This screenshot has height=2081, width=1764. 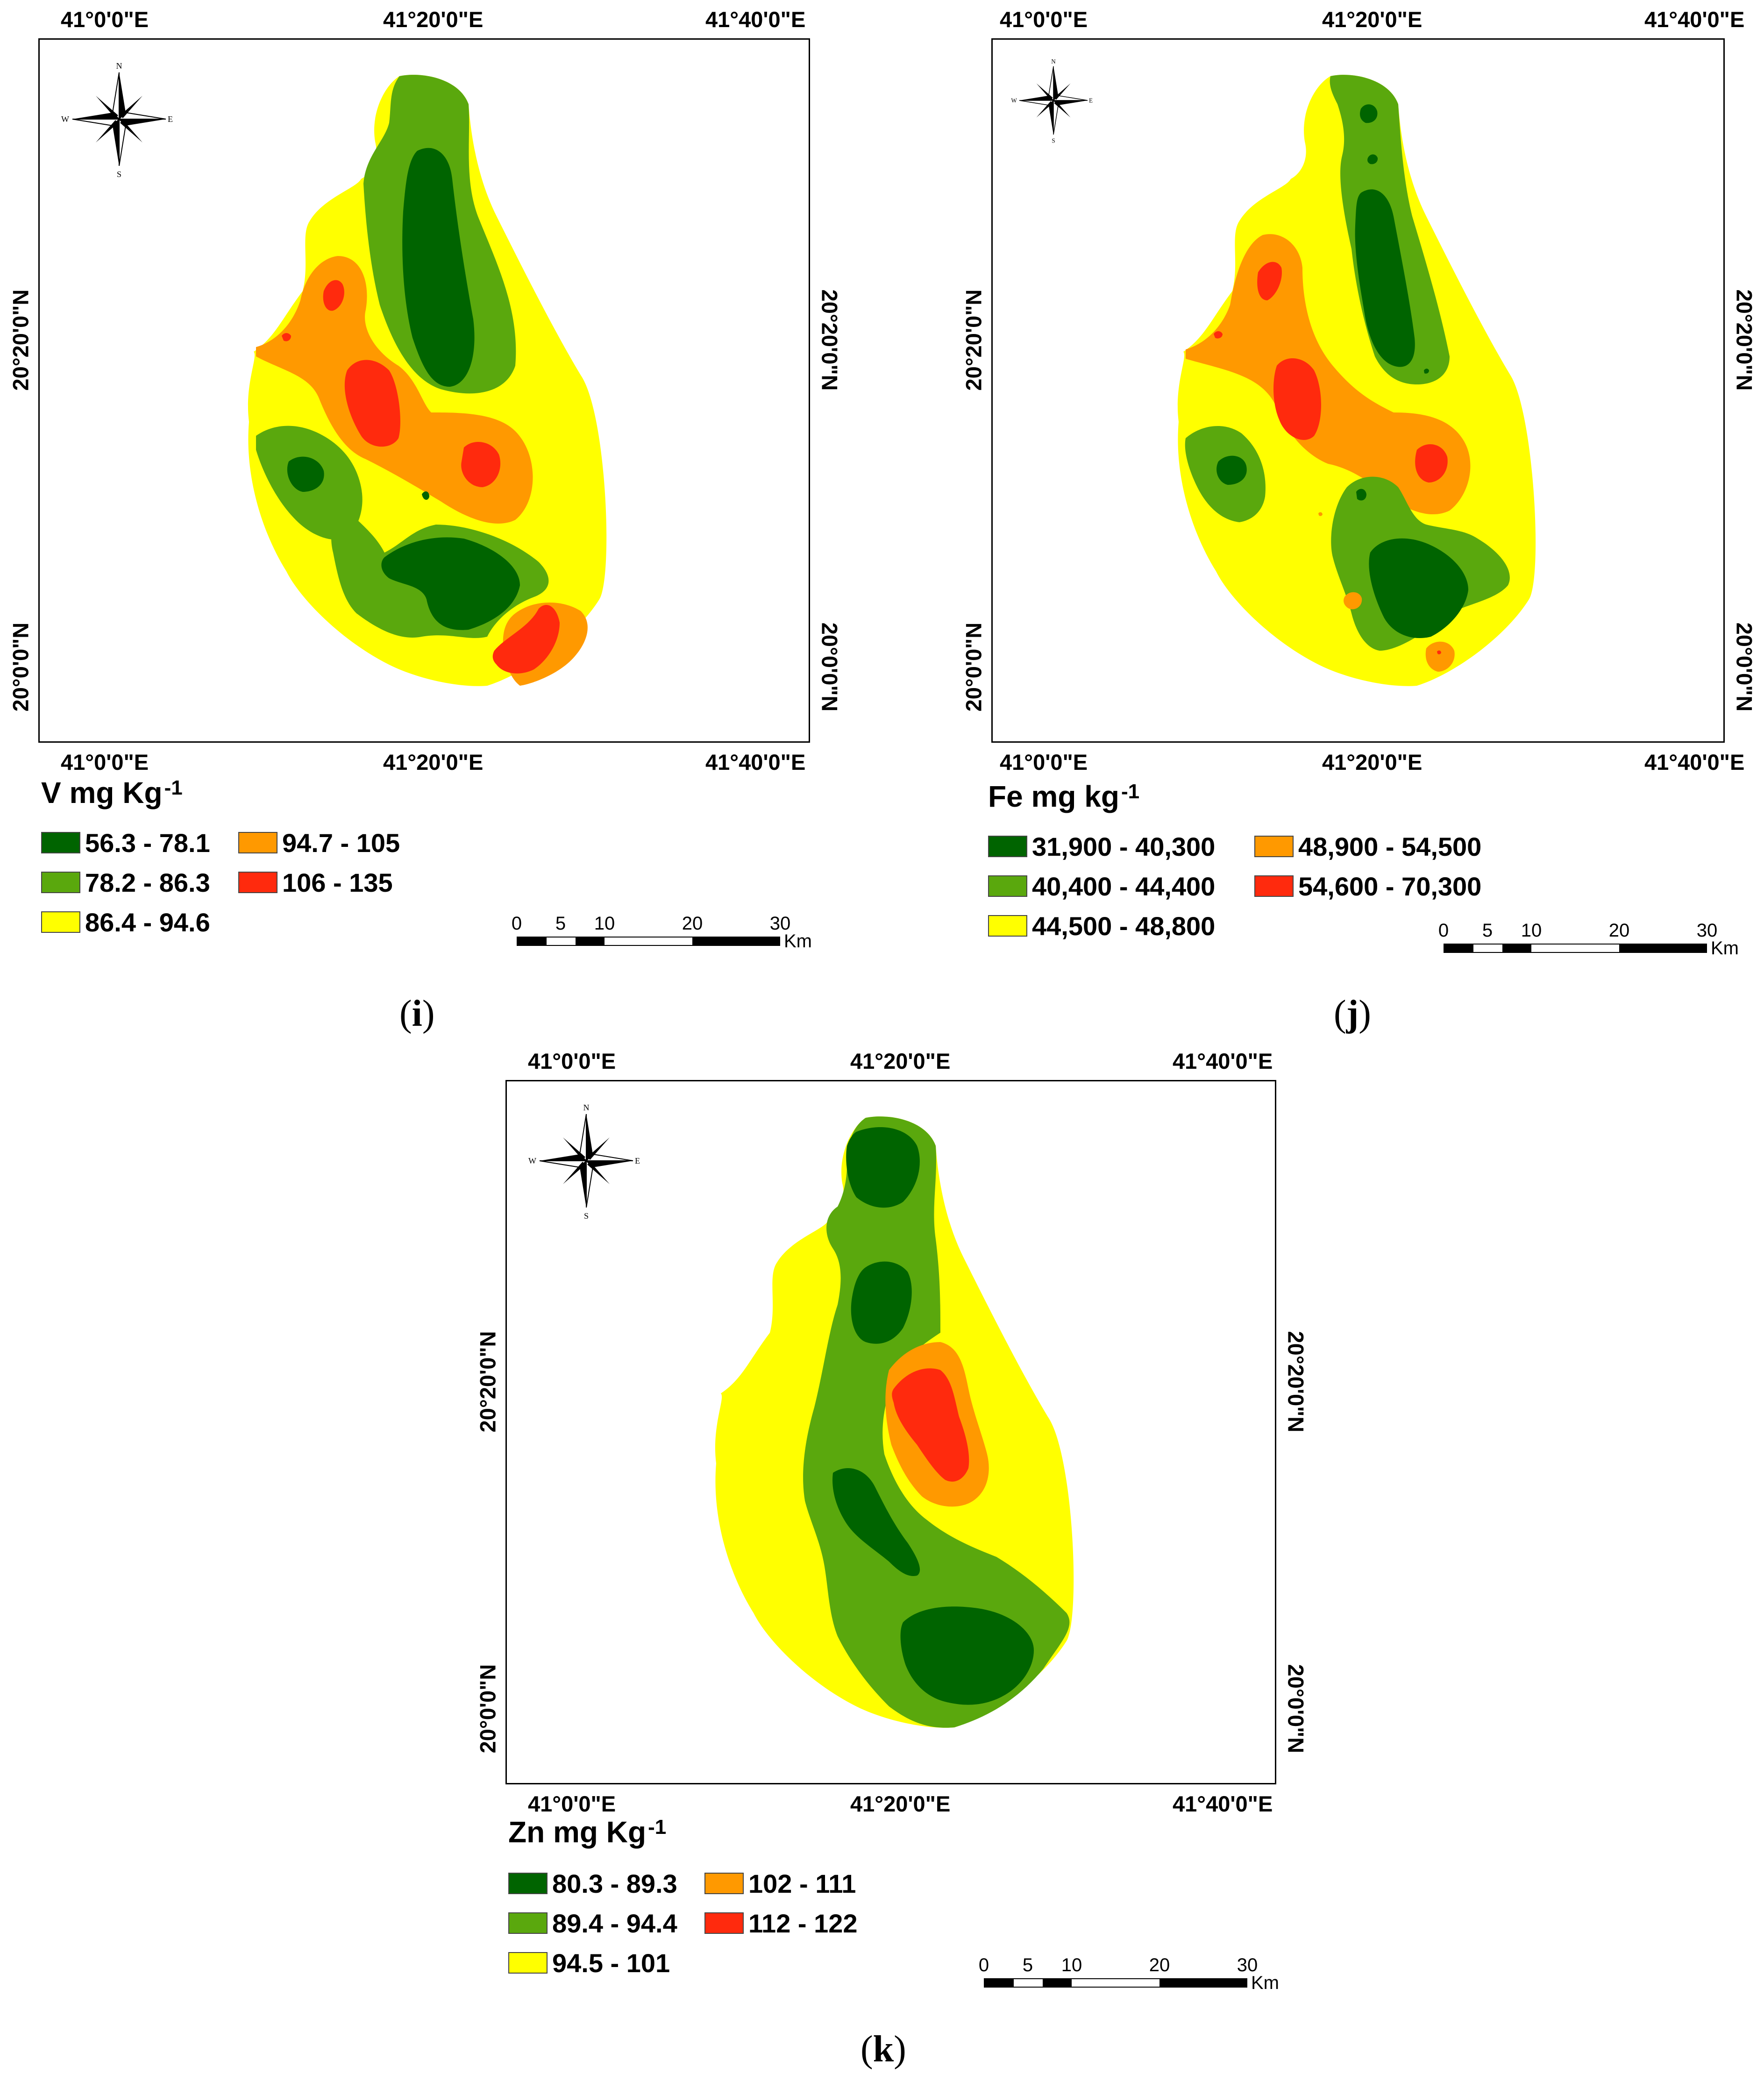 I want to click on legend-item: 56.3 - 78.1, so click(x=125, y=843).